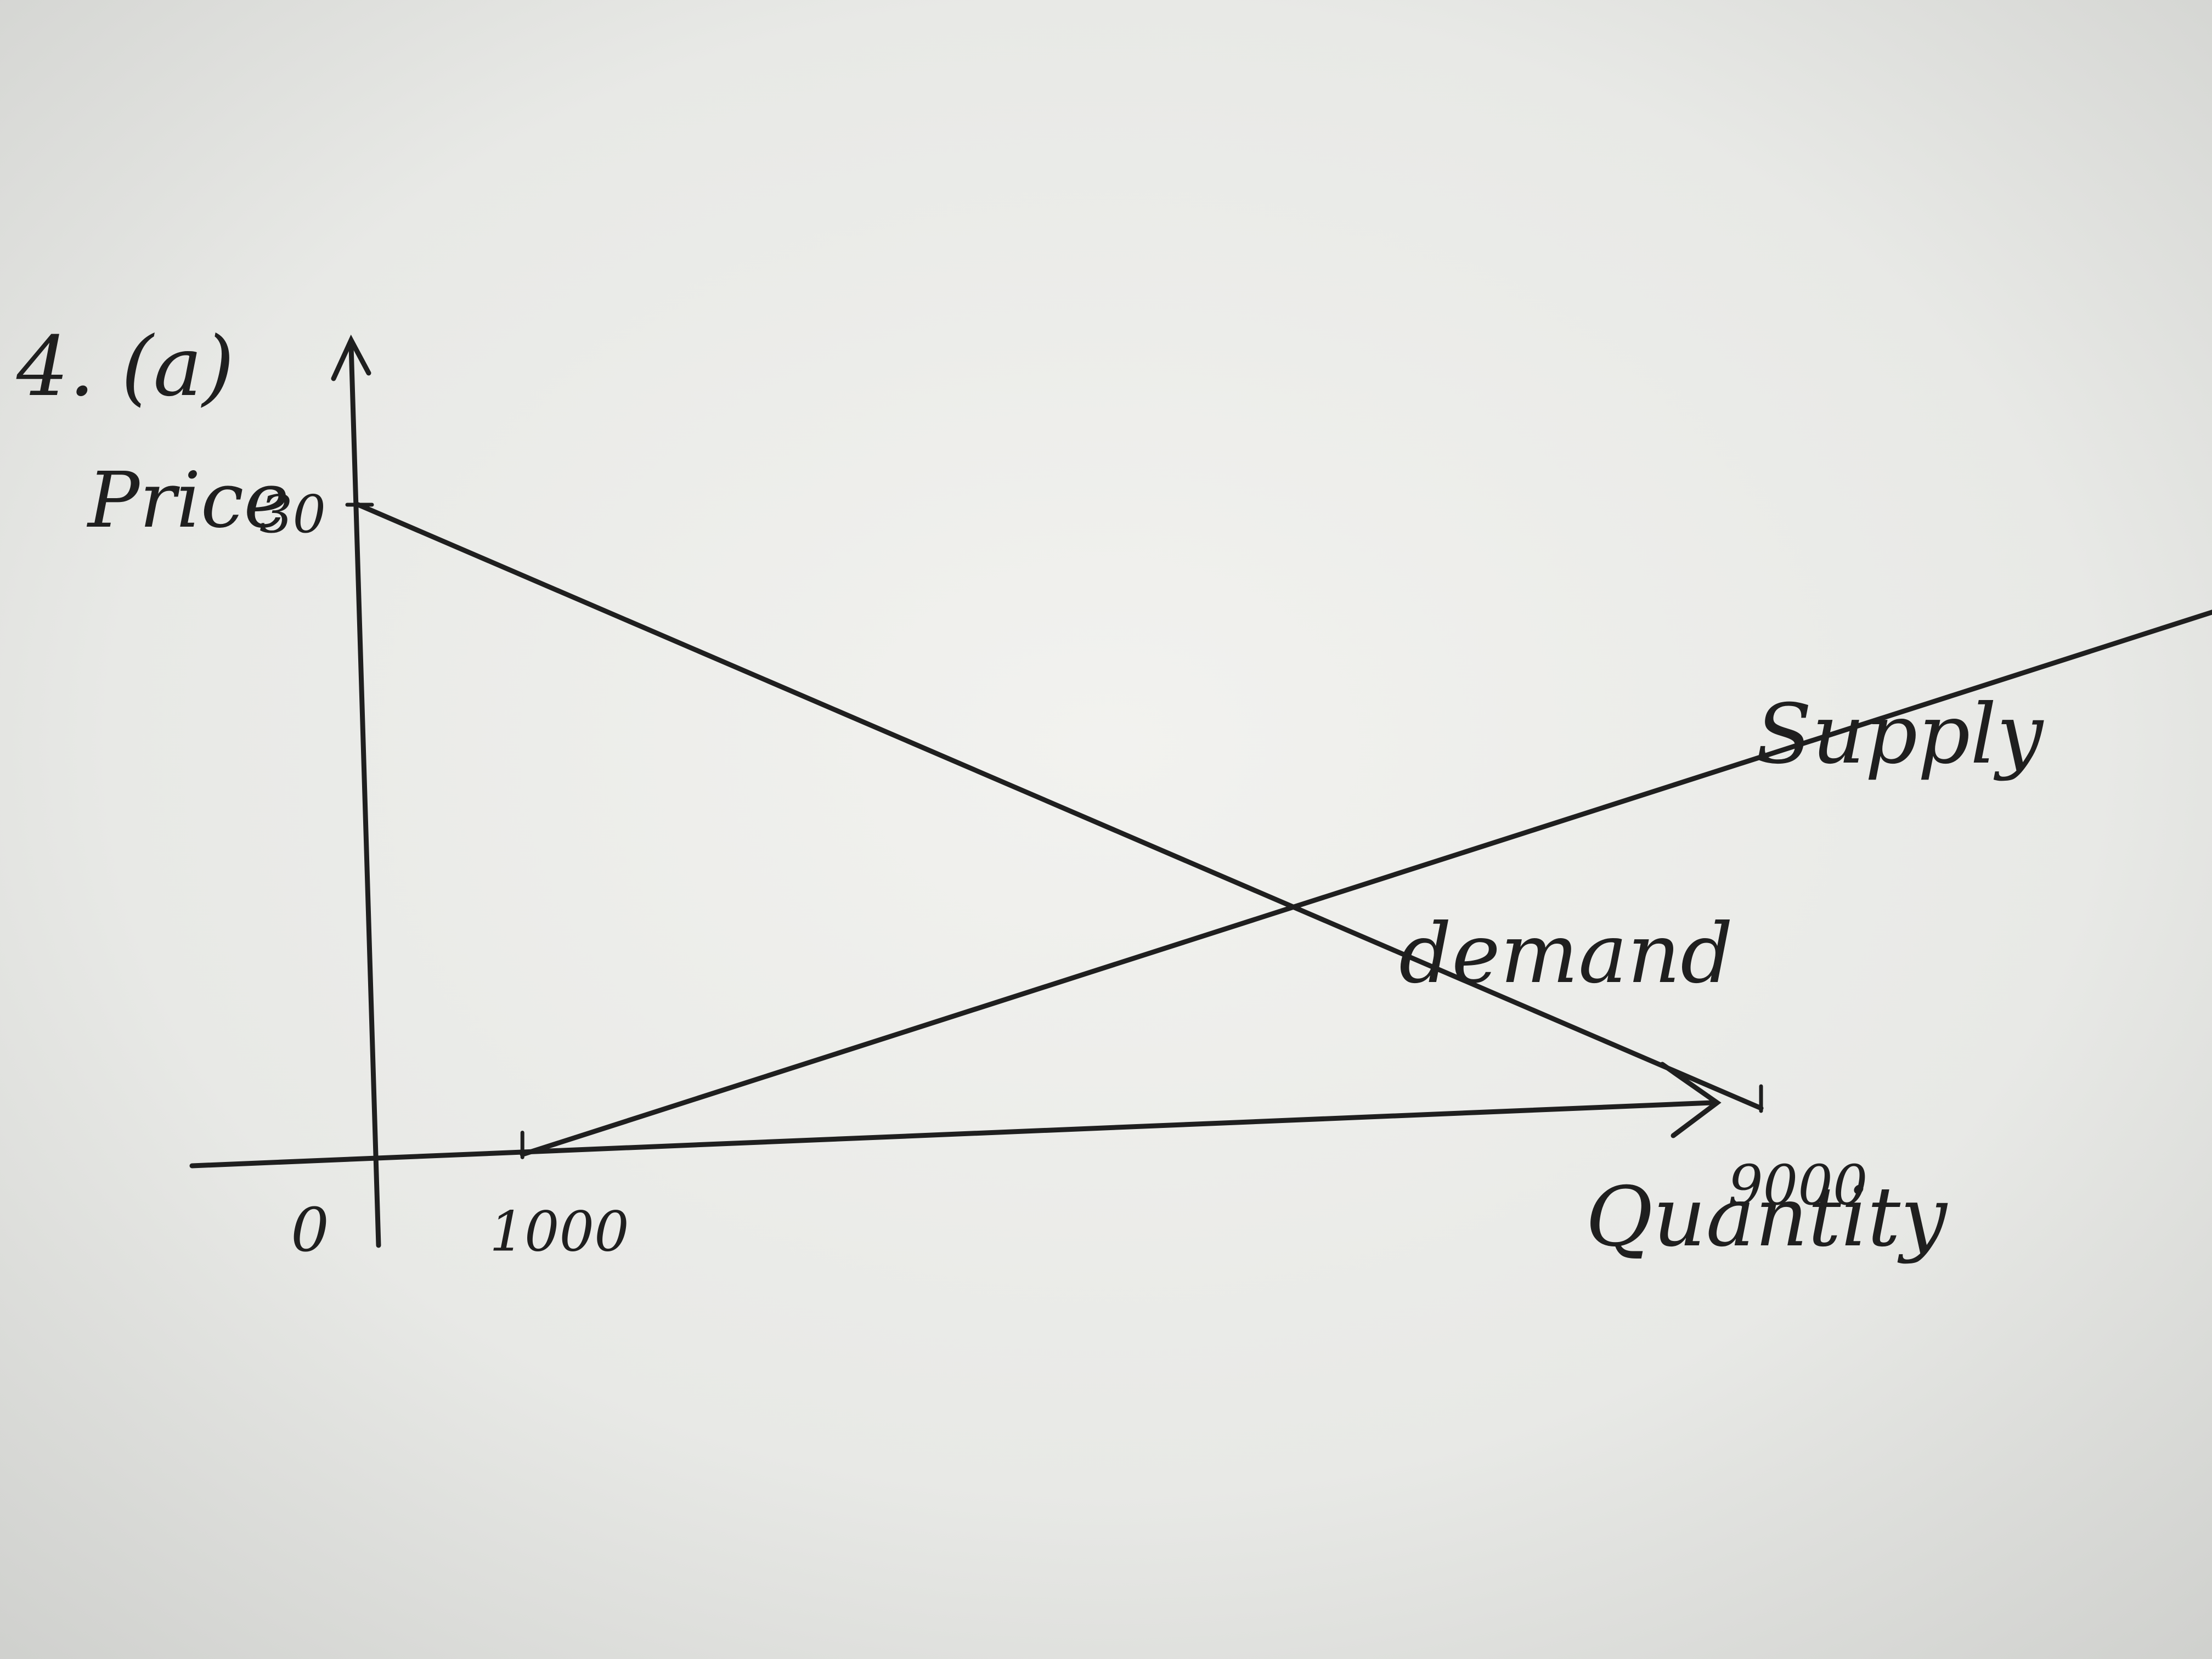 Image resolution: width=2212 pixels, height=1659 pixels. What do you see at coordinates (1691, 1100) in the screenshot?
I see `x-axis-arrowhead` at bounding box center [1691, 1100].